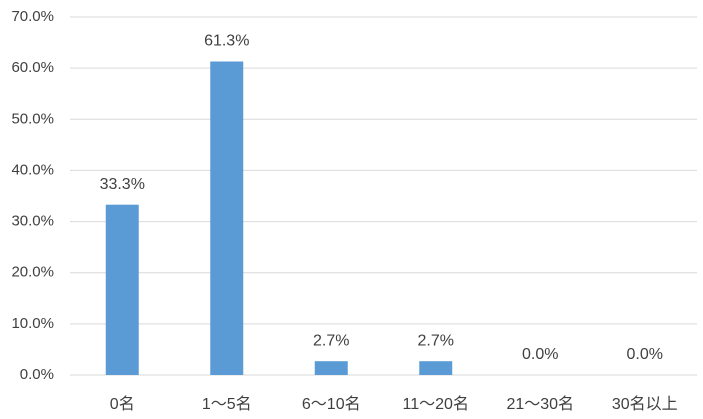 Image resolution: width=703 pixels, height=419 pixels. I want to click on y-tick-label: 10.0%, so click(32, 323).